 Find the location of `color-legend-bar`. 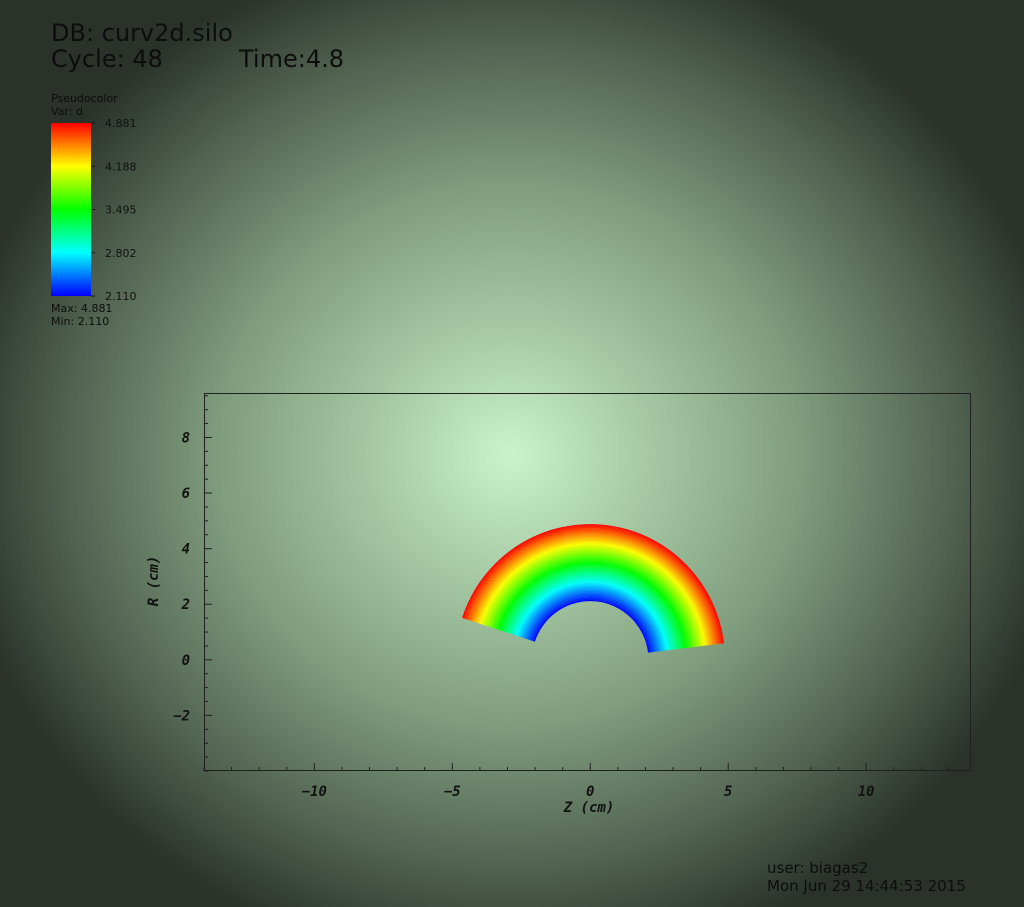

color-legend-bar is located at coordinates (71, 209).